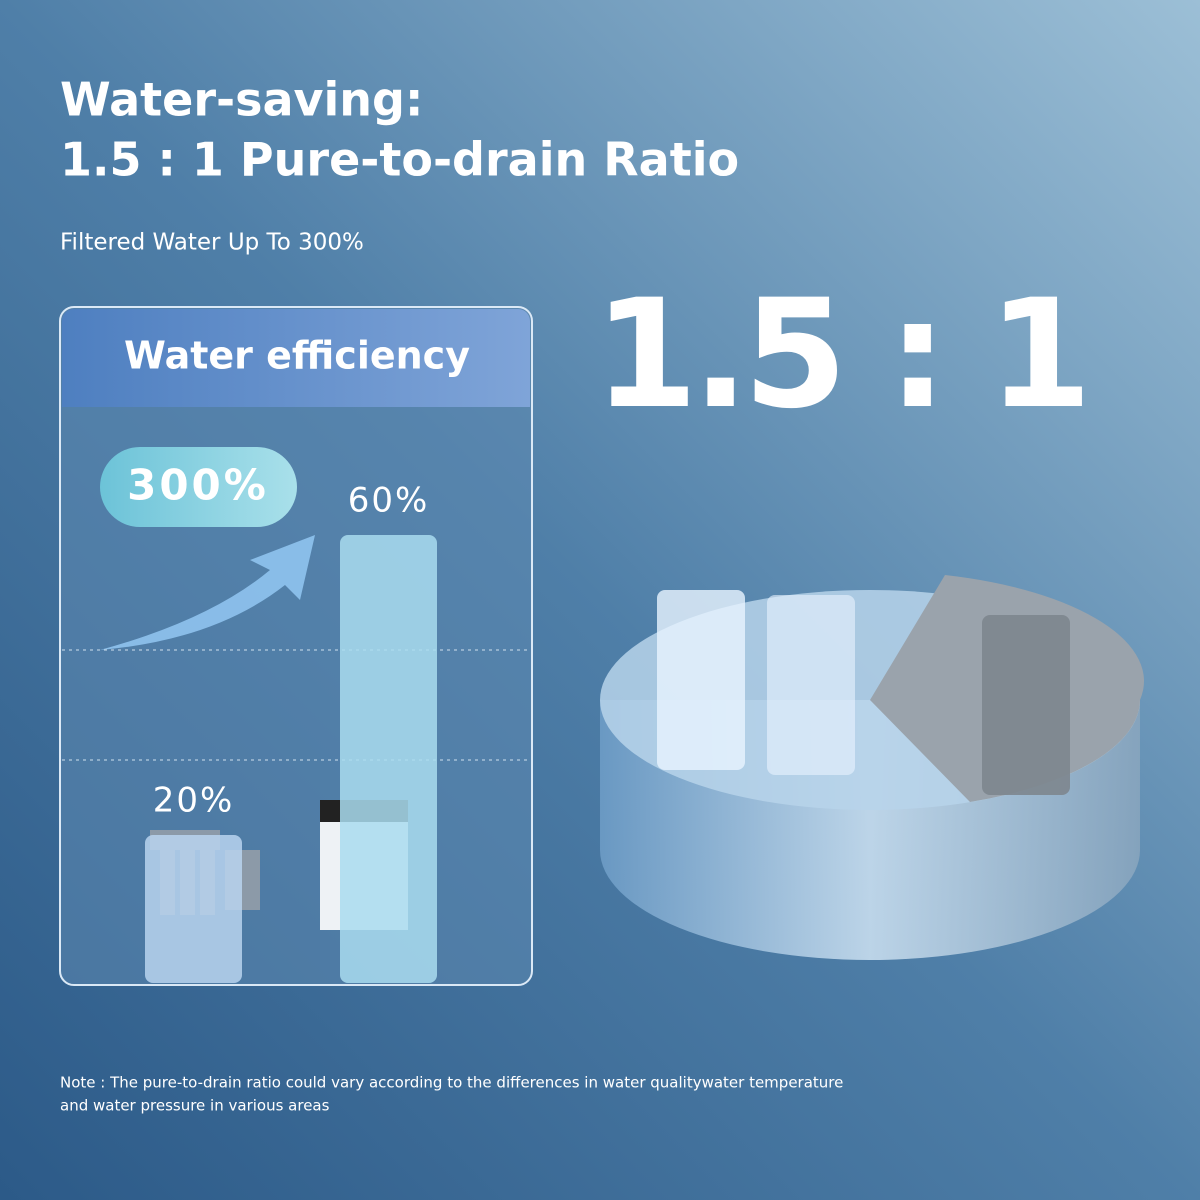  I want to click on subtitle: Filtered Water Up To 300%, so click(212, 243).